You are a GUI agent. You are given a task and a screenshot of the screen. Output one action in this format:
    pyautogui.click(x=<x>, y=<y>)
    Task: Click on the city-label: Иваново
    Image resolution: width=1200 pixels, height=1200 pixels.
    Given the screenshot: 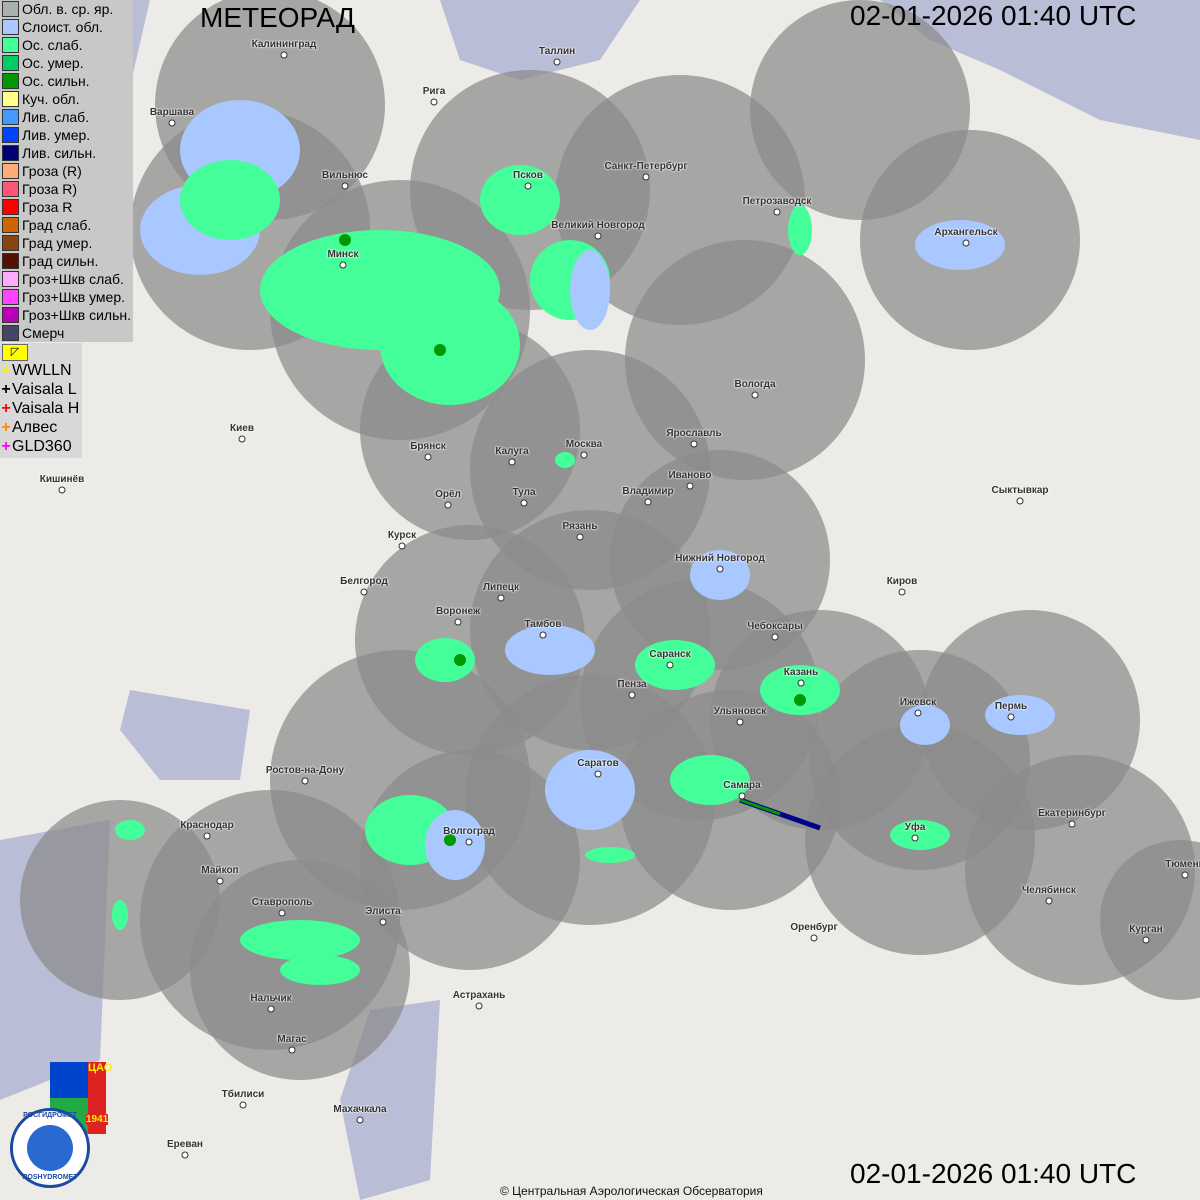 What is the action you would take?
    pyautogui.click(x=690, y=475)
    